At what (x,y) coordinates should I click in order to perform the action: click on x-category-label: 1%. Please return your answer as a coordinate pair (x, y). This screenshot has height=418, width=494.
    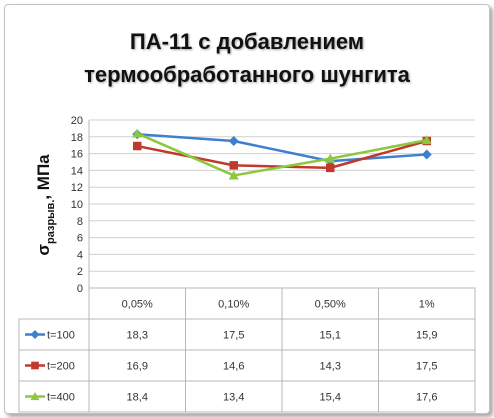
    Looking at the image, I should click on (427, 305).